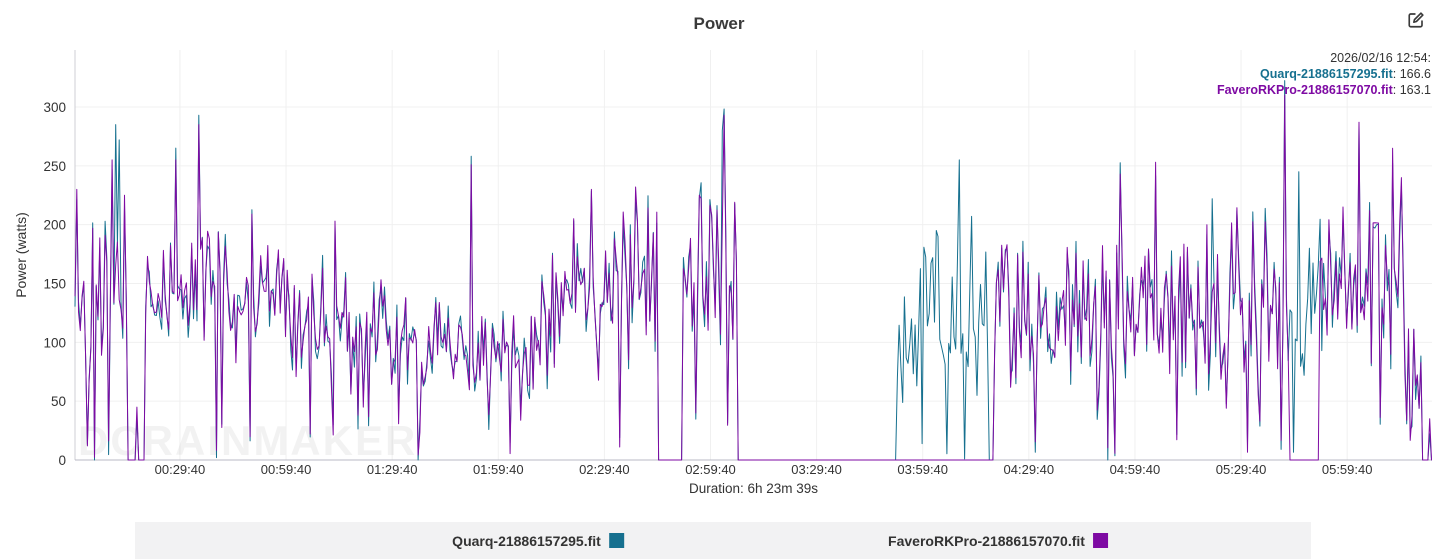 This screenshot has height=560, width=1438. Describe the element at coordinates (616, 540) in the screenshot. I see `legend-swatch-quarq` at that location.